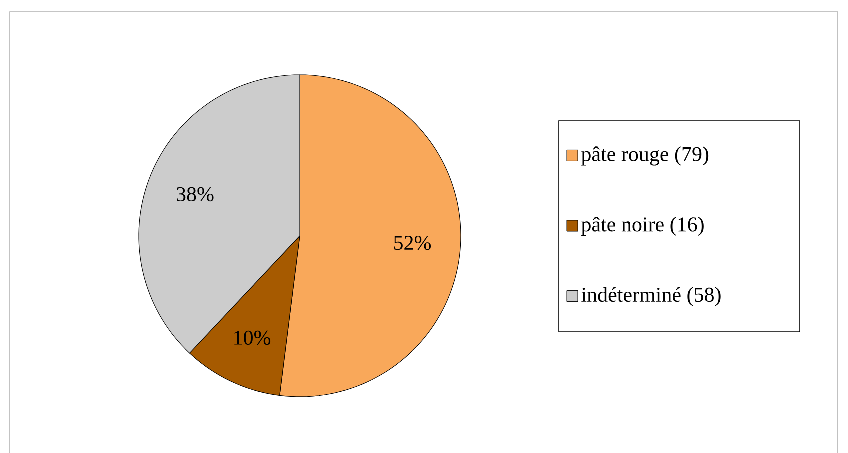 This screenshot has width=848, height=453. I want to click on legend-label: pâte noire (16), so click(643, 226).